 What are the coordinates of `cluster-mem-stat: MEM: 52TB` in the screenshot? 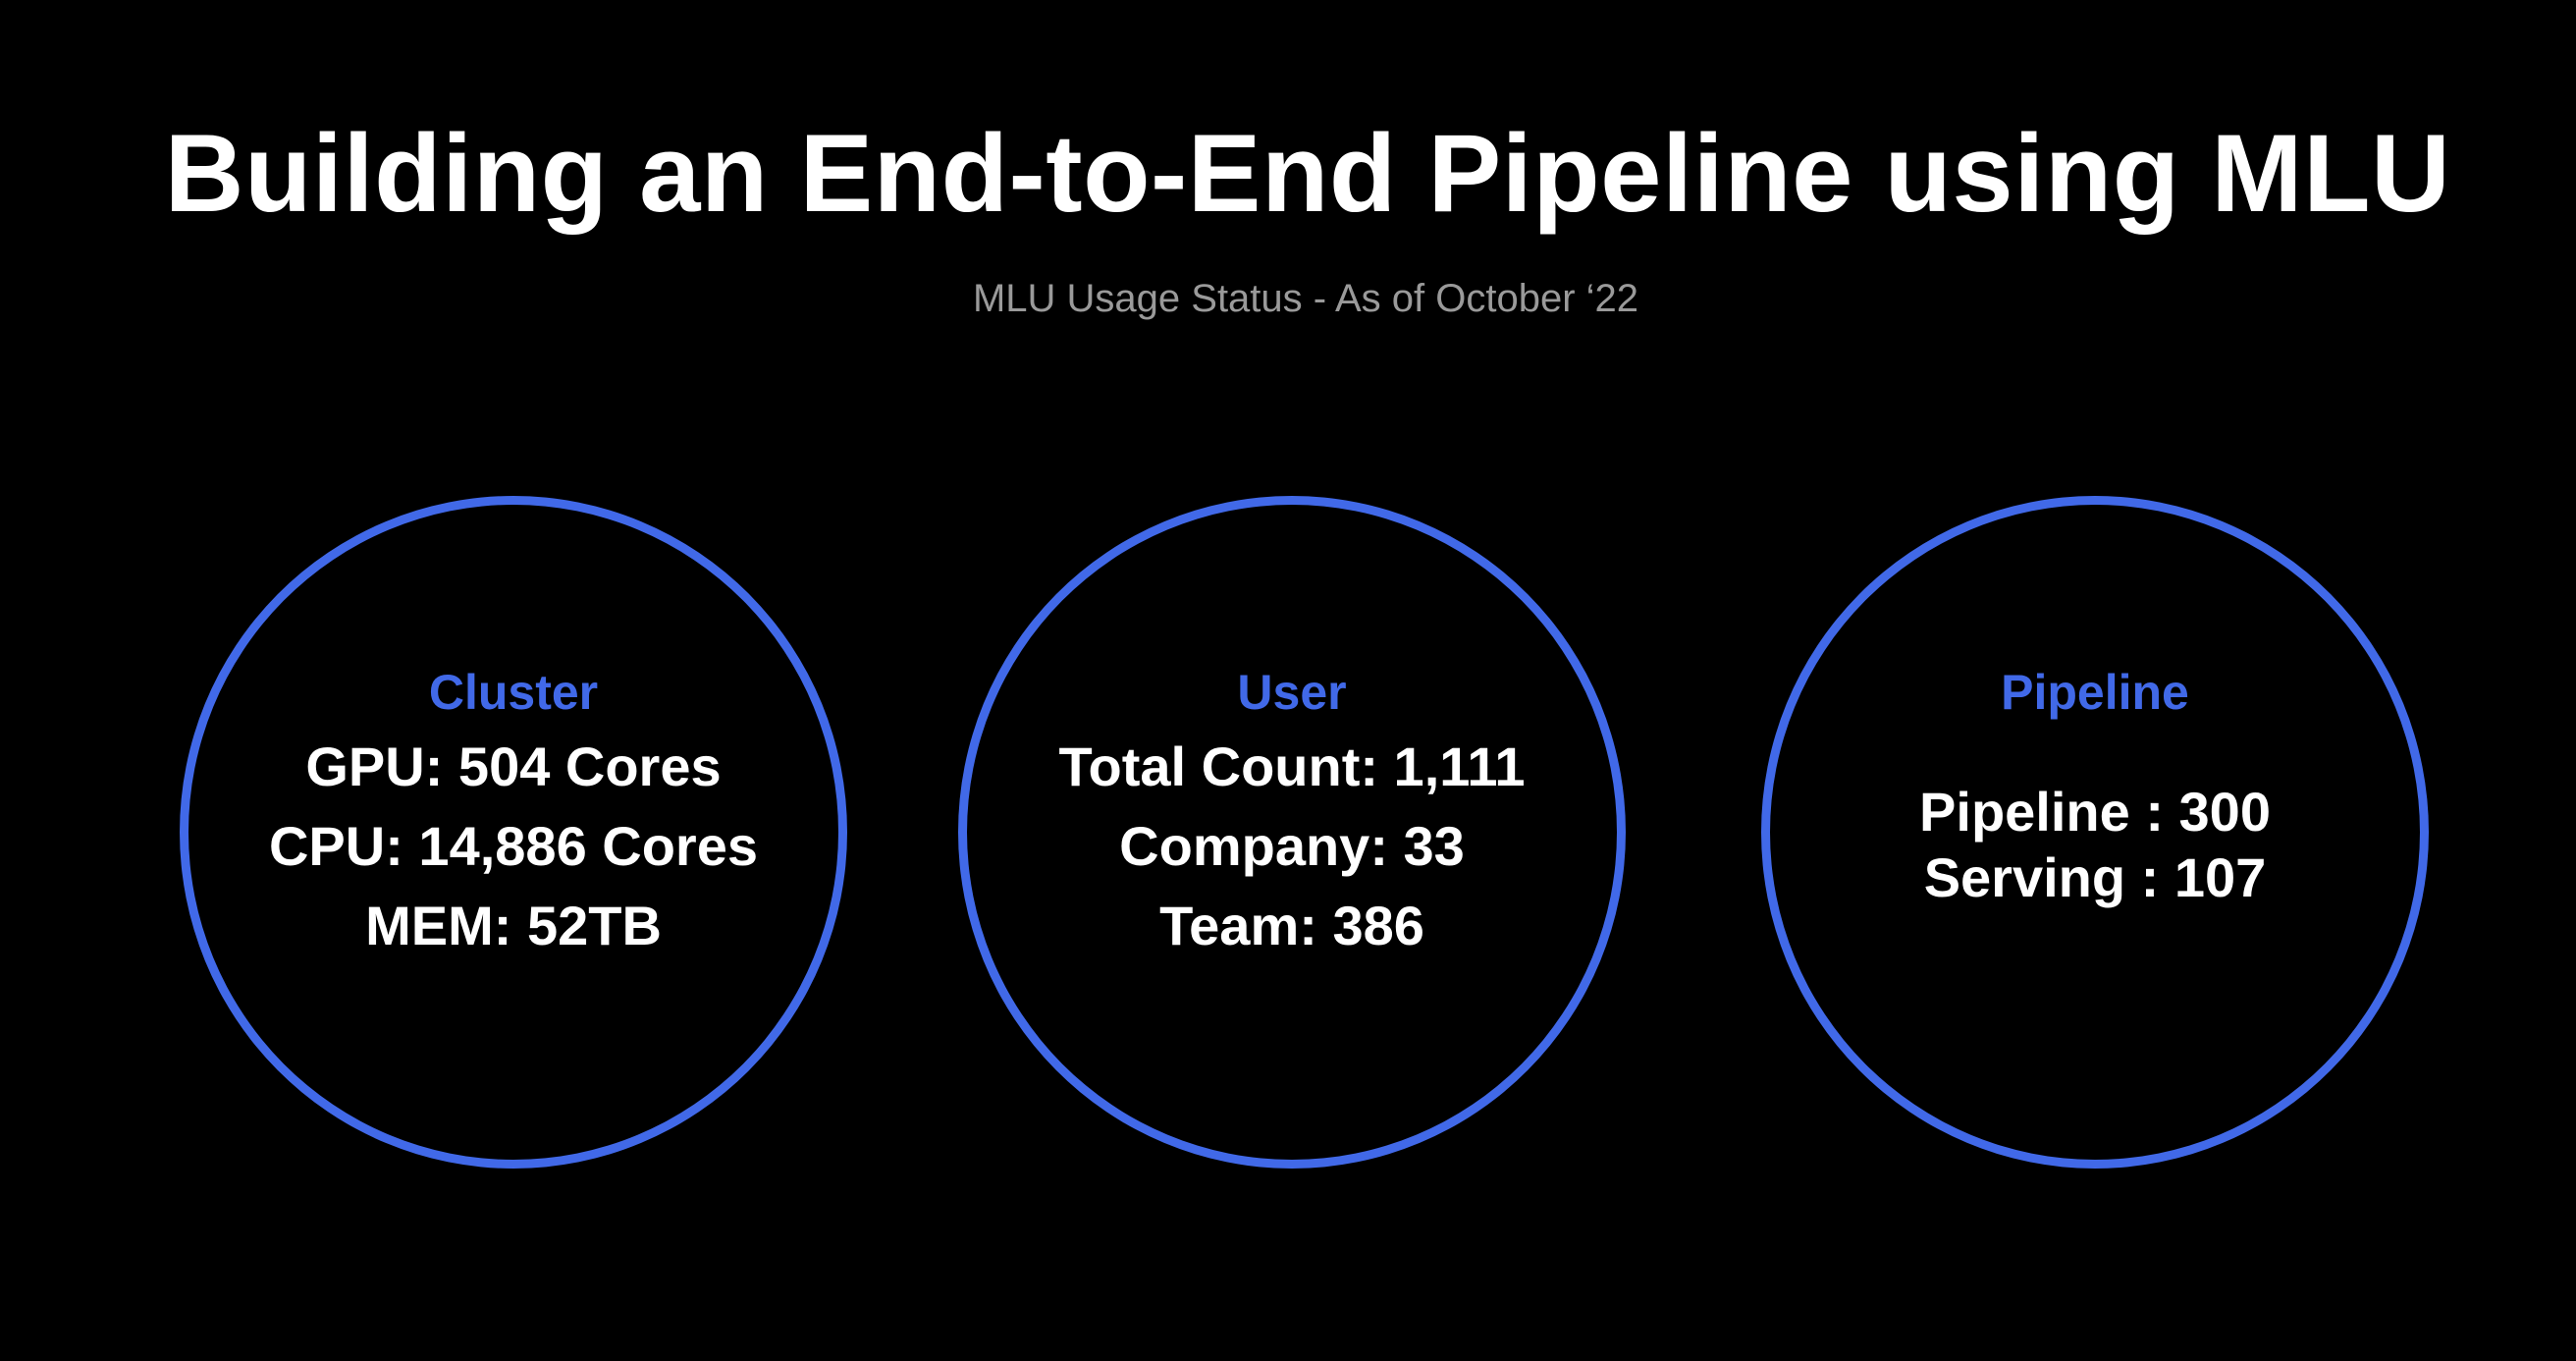 It's located at (513, 925).